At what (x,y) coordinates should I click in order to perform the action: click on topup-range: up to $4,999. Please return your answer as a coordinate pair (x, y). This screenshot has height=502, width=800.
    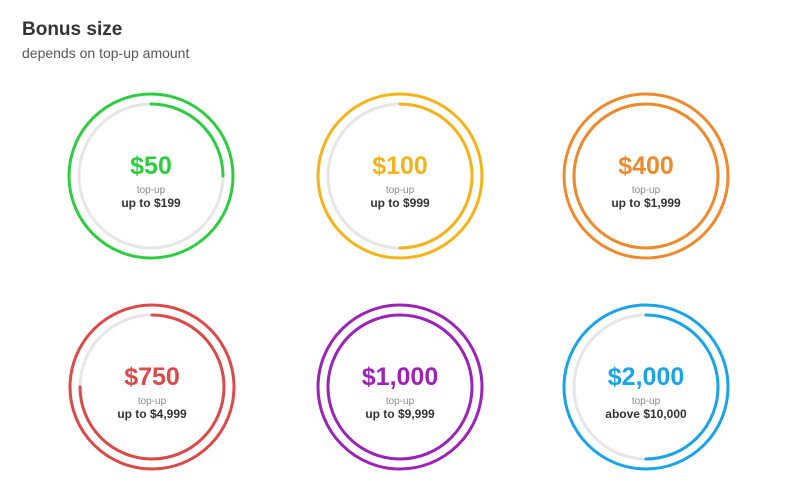
    Looking at the image, I should click on (152, 414).